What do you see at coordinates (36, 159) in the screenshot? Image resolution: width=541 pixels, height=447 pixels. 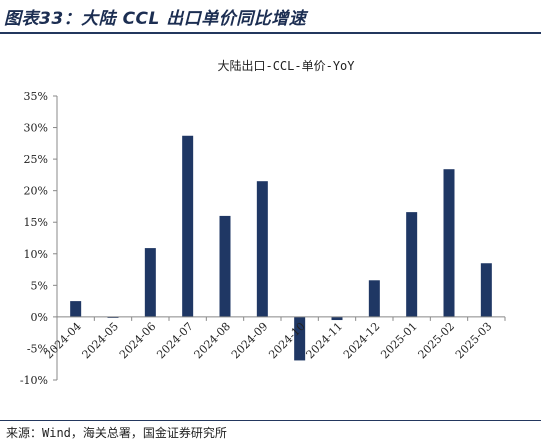 I see `y-tick-label: 25%` at bounding box center [36, 159].